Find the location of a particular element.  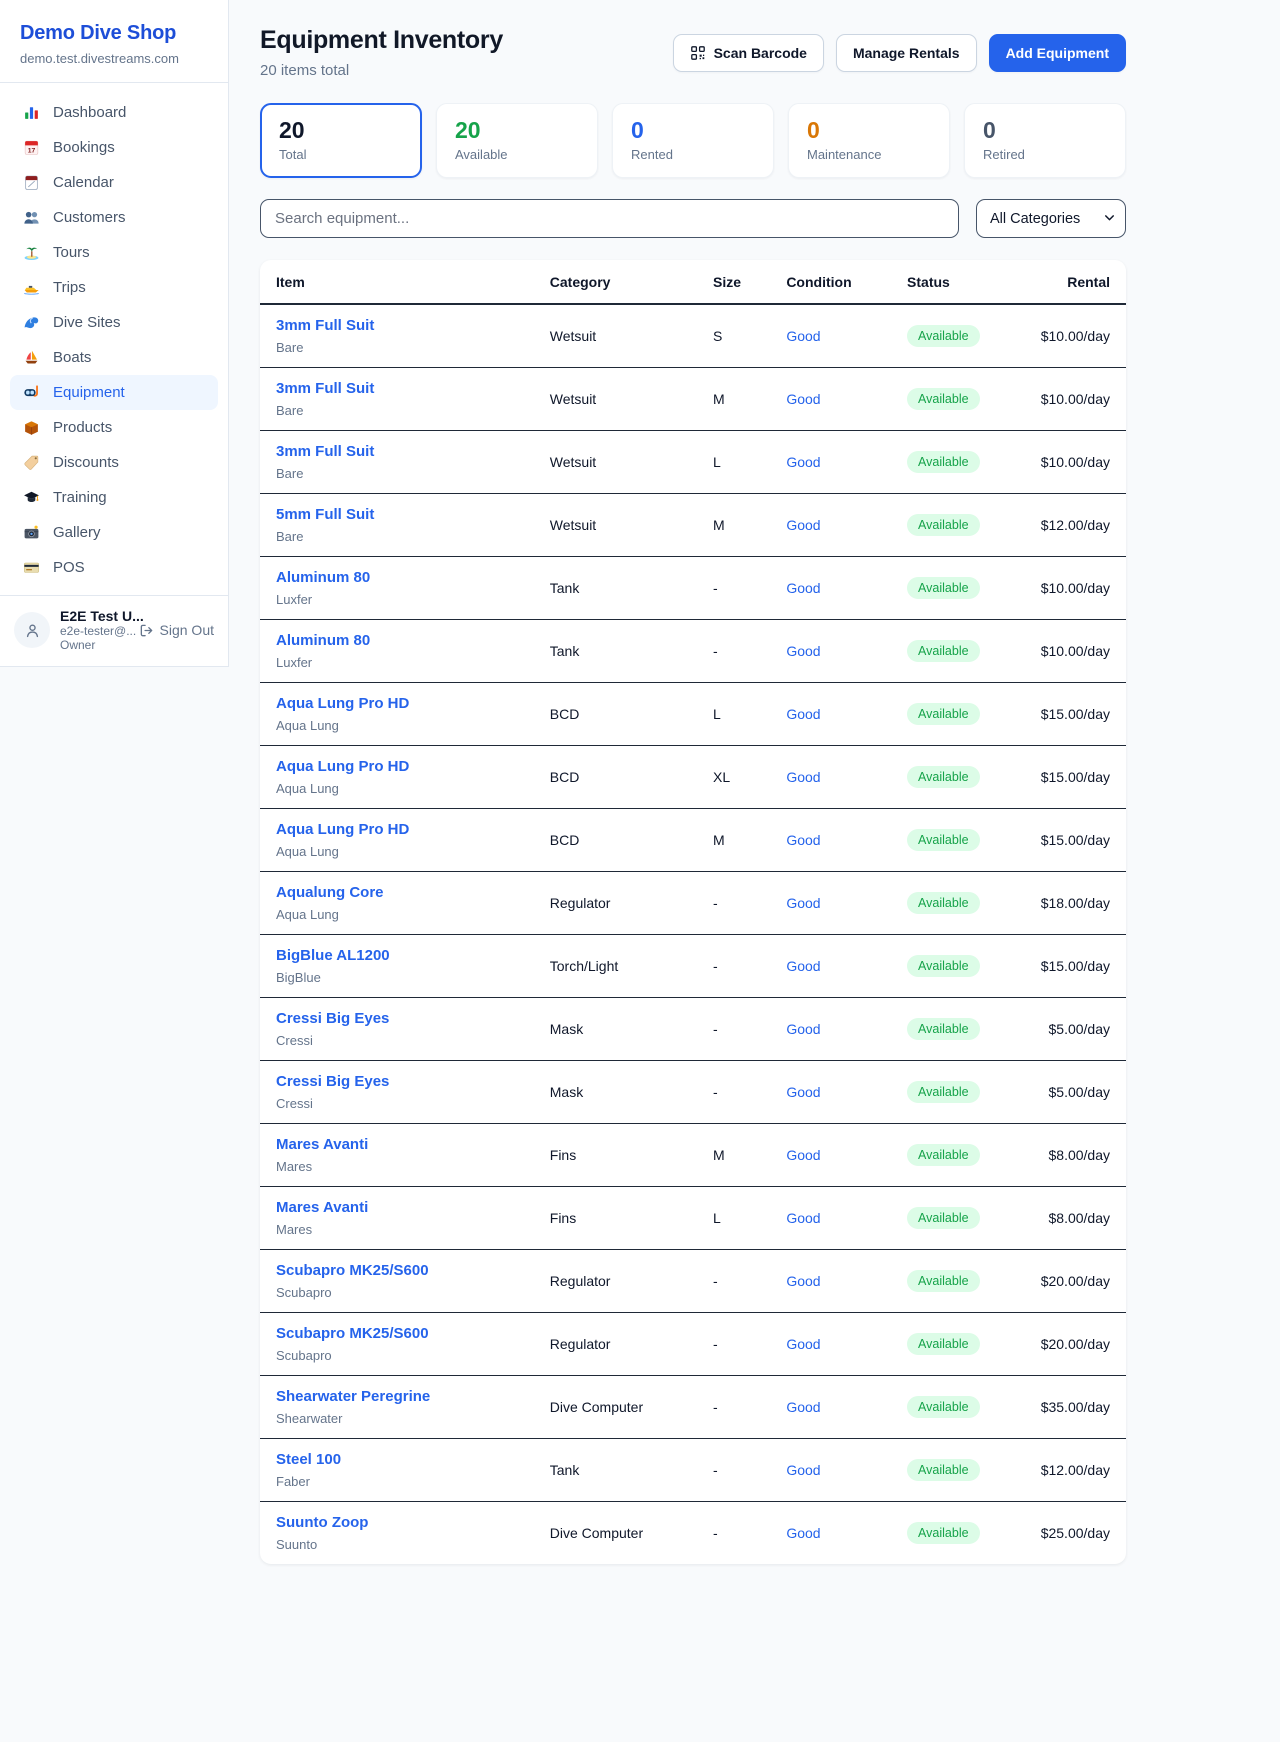

item-name-link: Suunto Zoop is located at coordinates (322, 1522).